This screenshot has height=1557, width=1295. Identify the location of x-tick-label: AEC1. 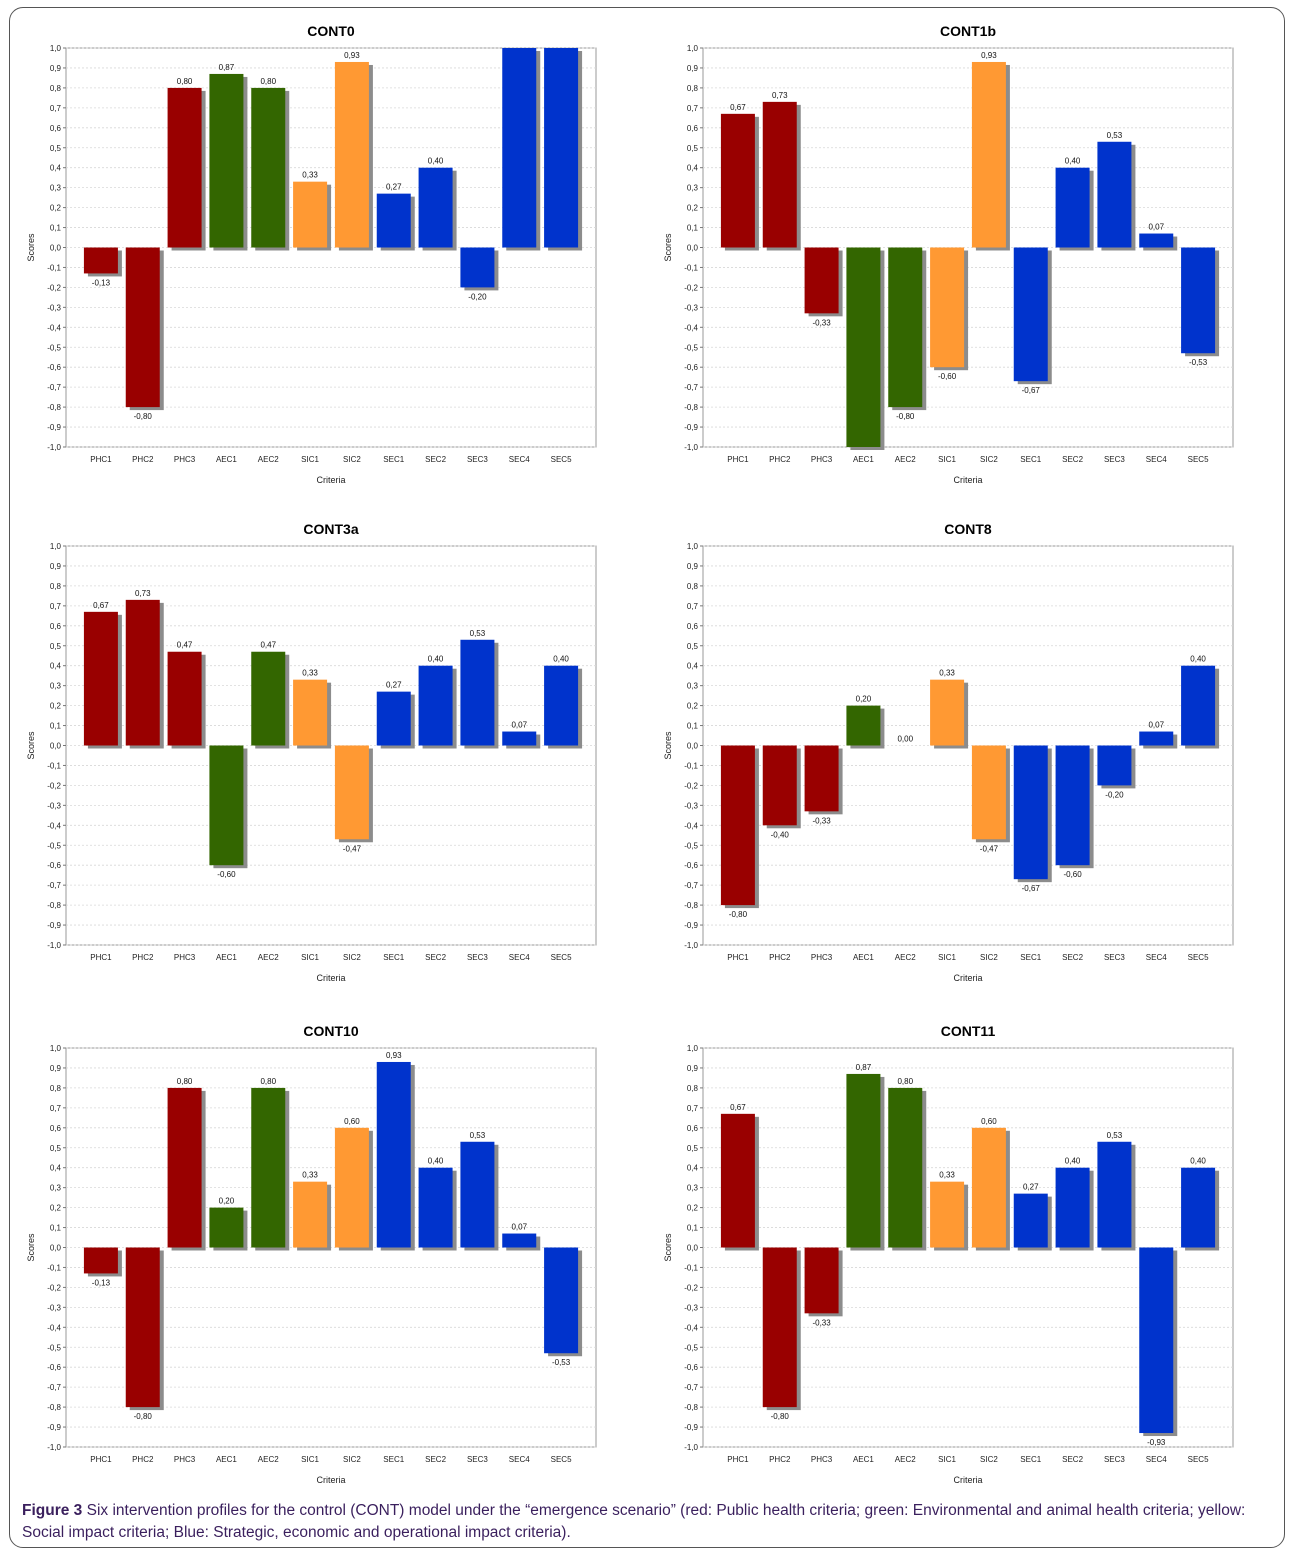
(226, 1459).